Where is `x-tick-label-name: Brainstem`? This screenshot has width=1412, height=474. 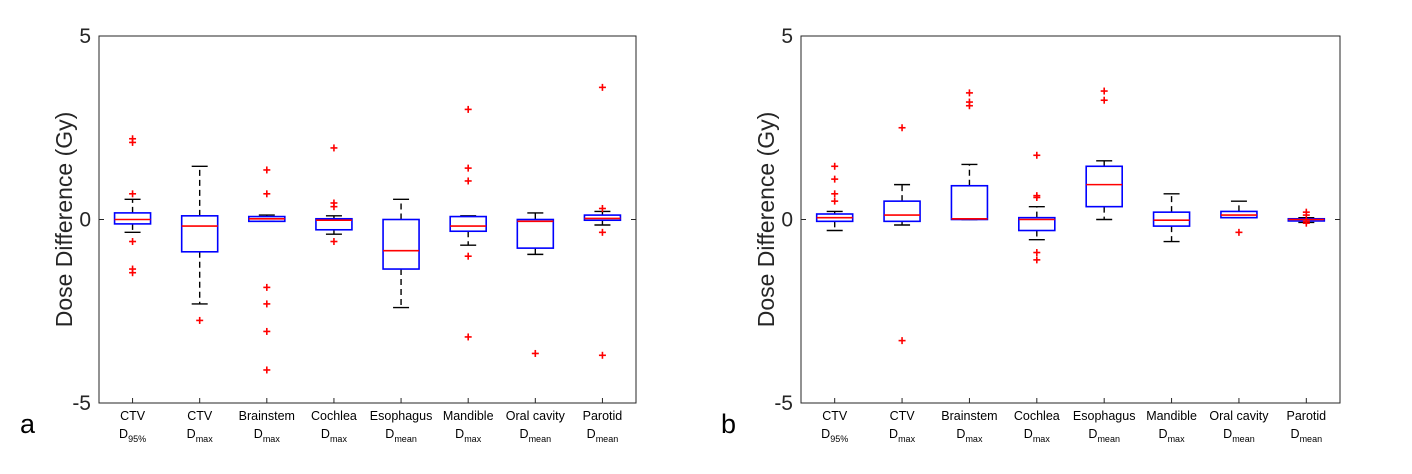
x-tick-label-name: Brainstem is located at coordinates (969, 416).